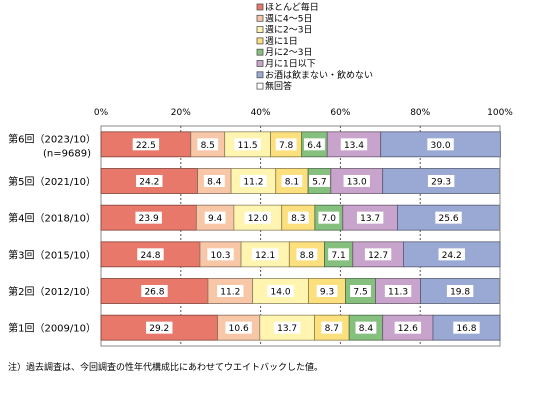  Describe the element at coordinates (181, 113) in the screenshot. I see `x-tick-label: 20%` at that location.